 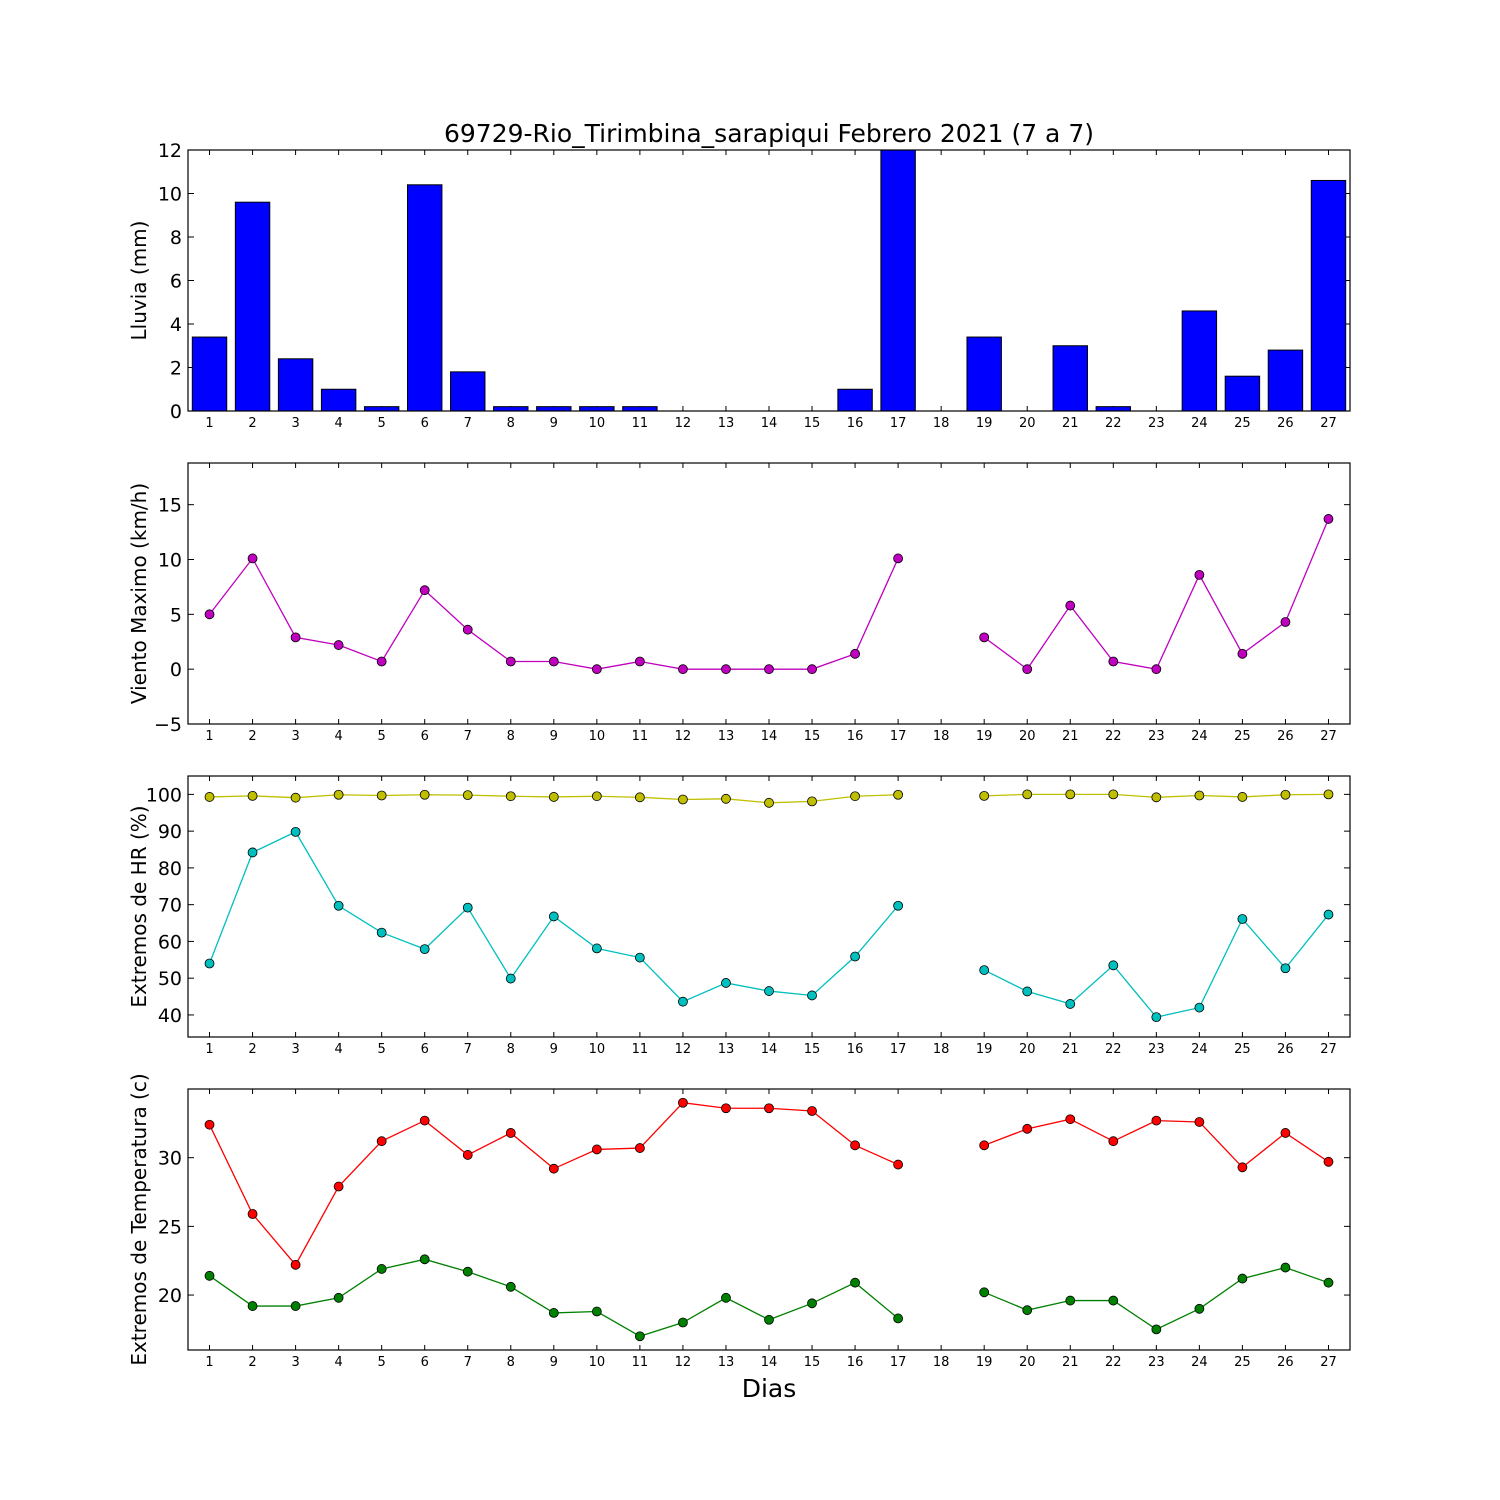 I want to click on x-tick-label: 25, so click(x=1242, y=1362).